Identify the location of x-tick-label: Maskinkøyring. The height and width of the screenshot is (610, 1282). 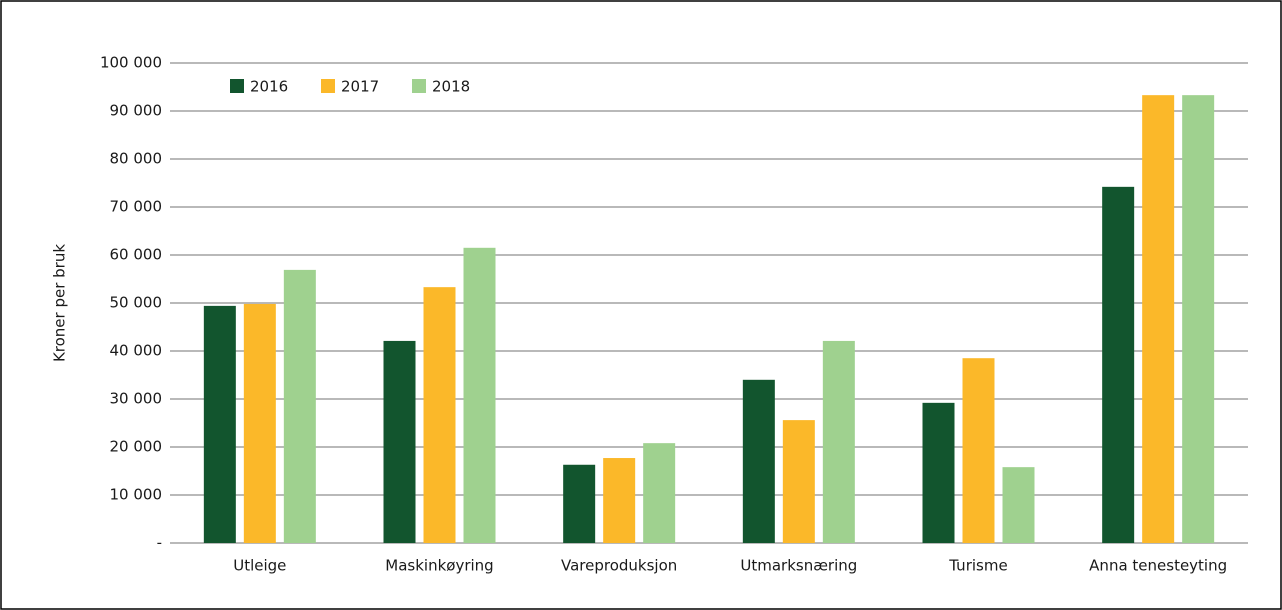
(439, 566).